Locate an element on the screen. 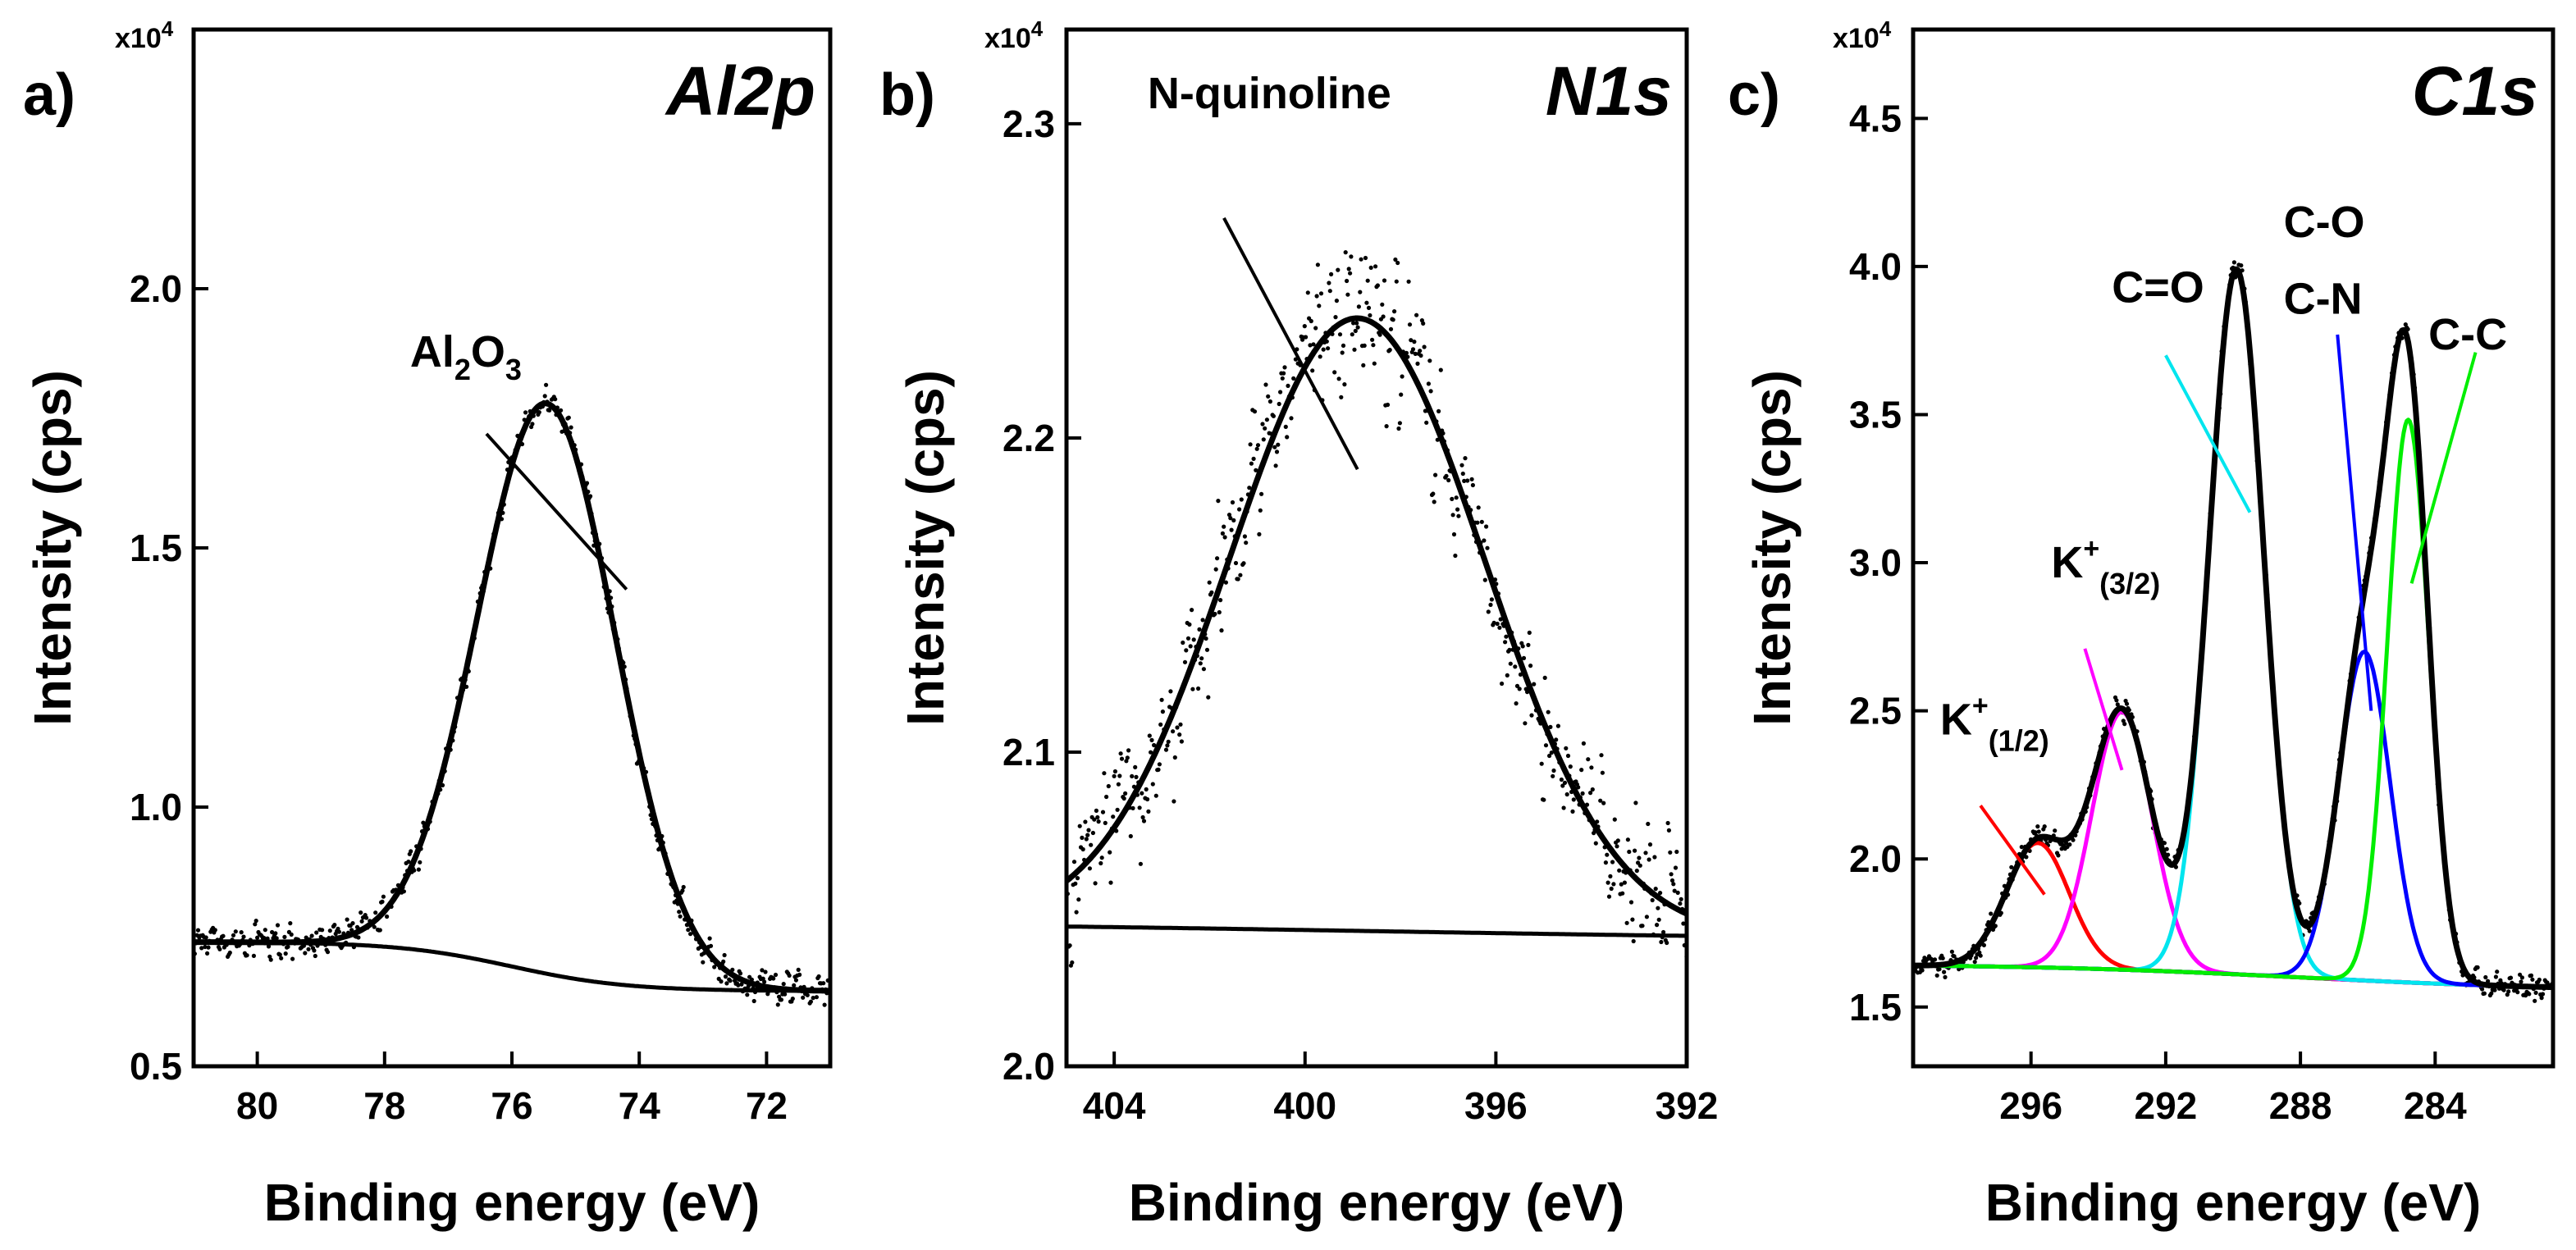  x-axis-title: Binding energy (eV) is located at coordinates (512, 1202).